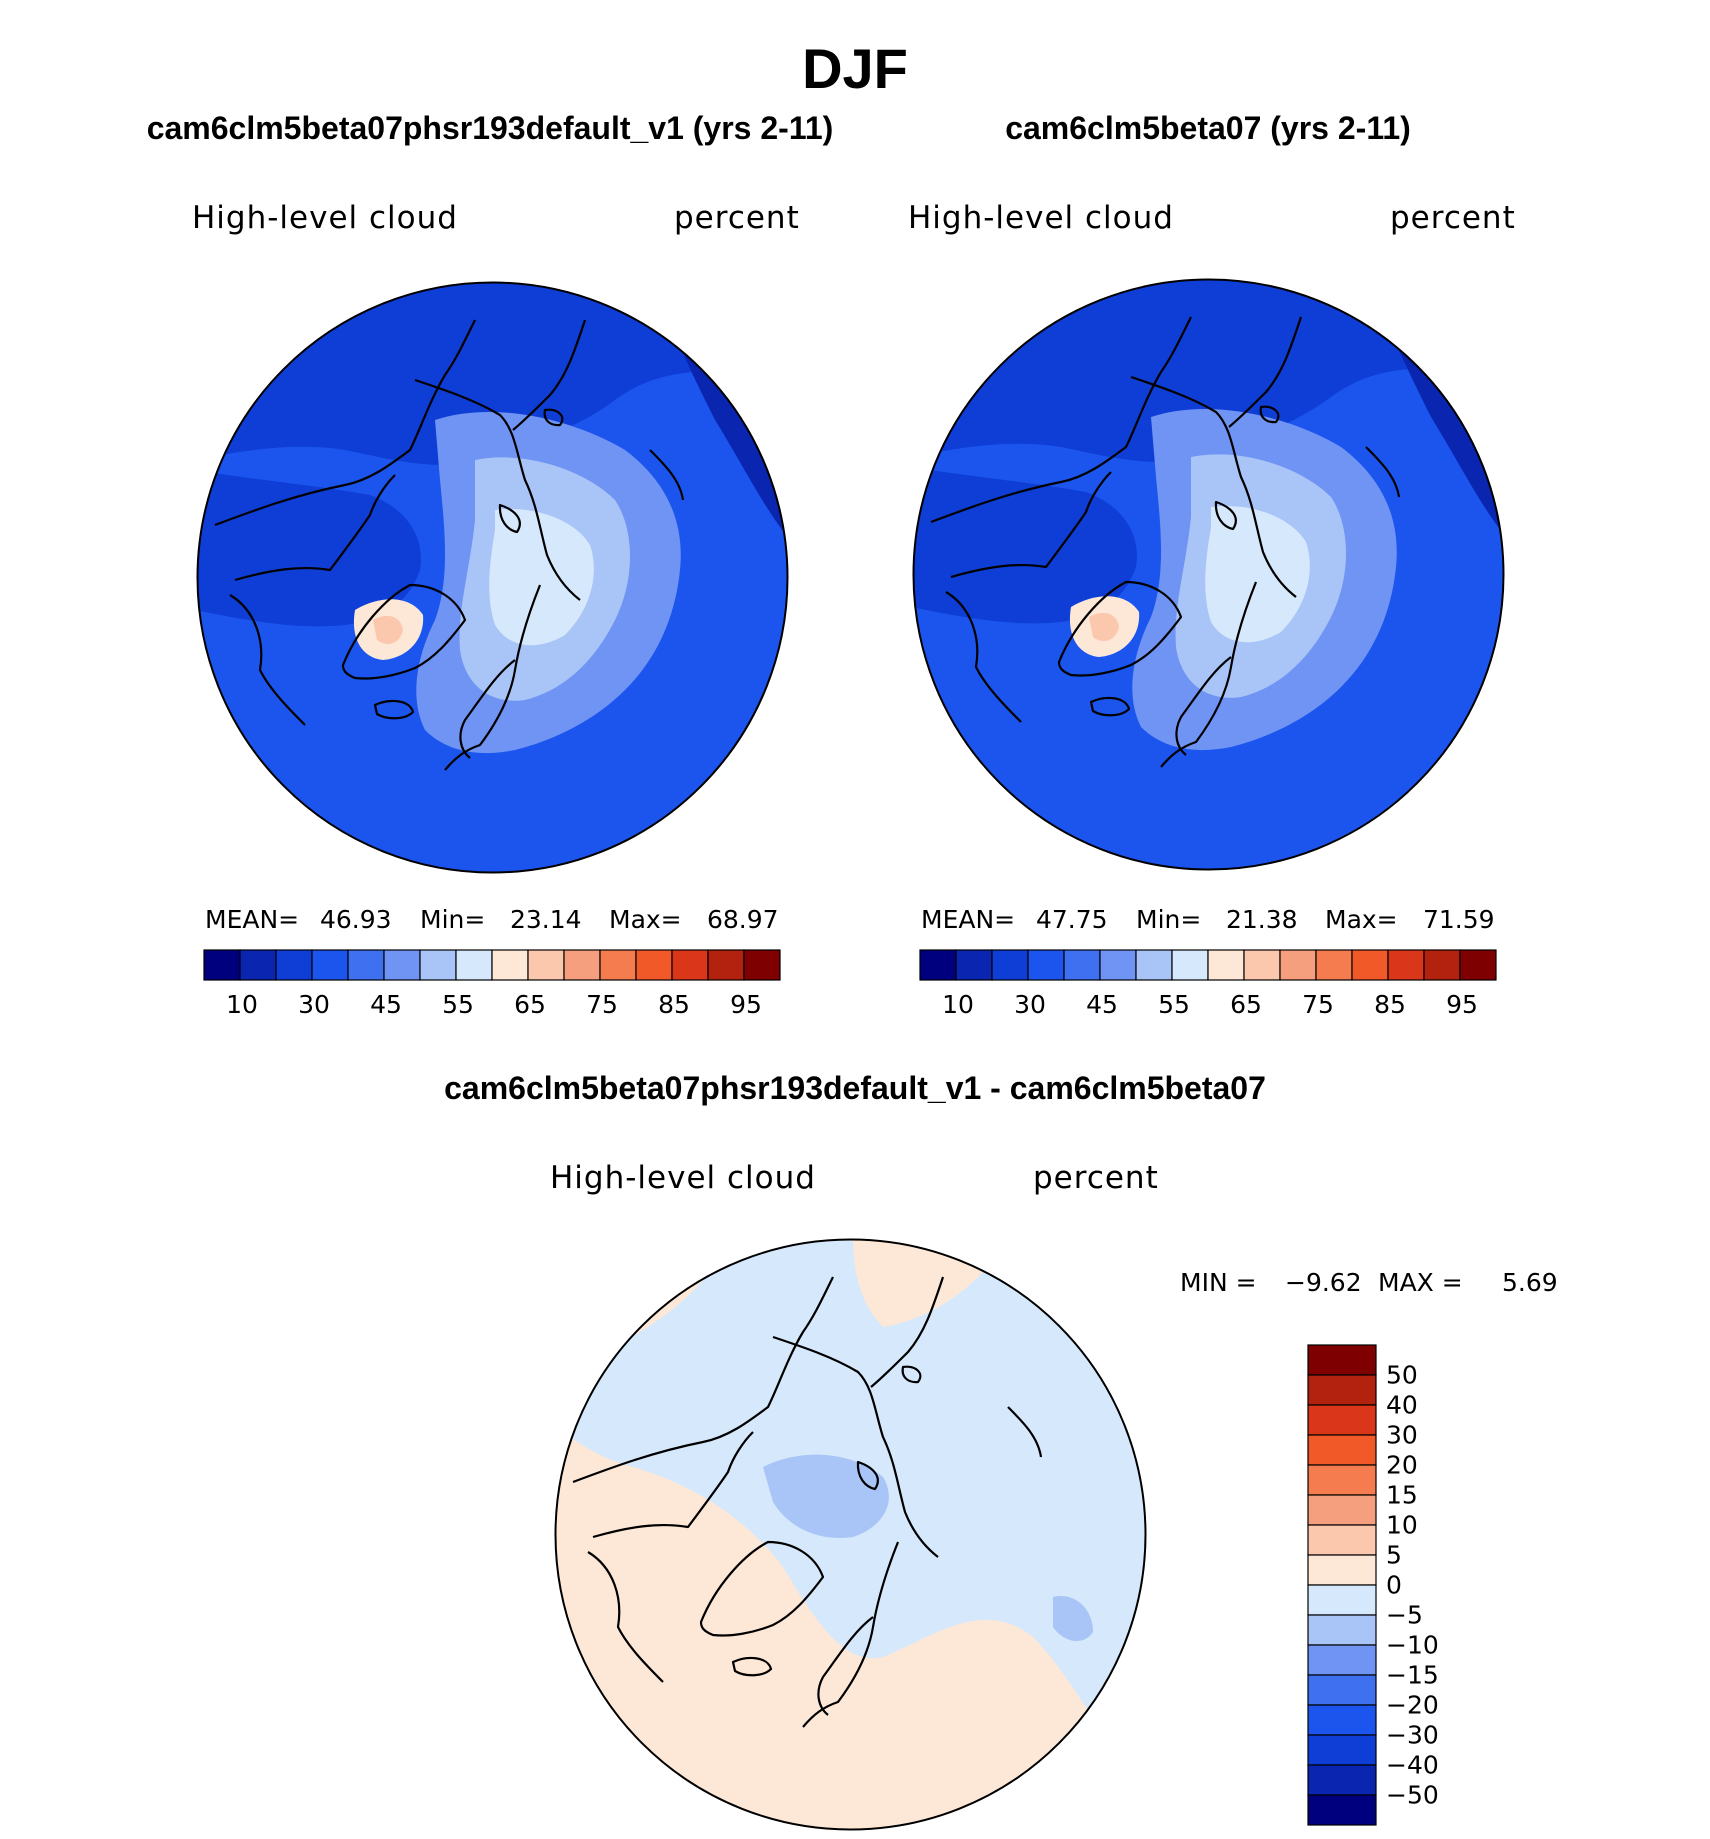 This screenshot has height=1839, width=1710. What do you see at coordinates (1402, 1495) in the screenshot?
I see `diff-colorbar-tick-label: 15` at bounding box center [1402, 1495].